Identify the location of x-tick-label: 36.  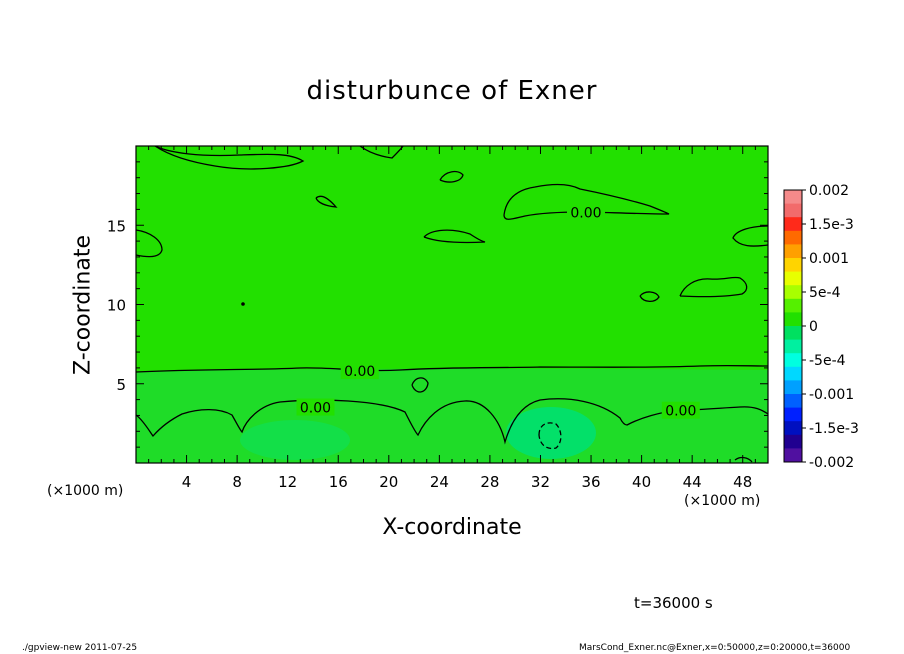
(590, 482).